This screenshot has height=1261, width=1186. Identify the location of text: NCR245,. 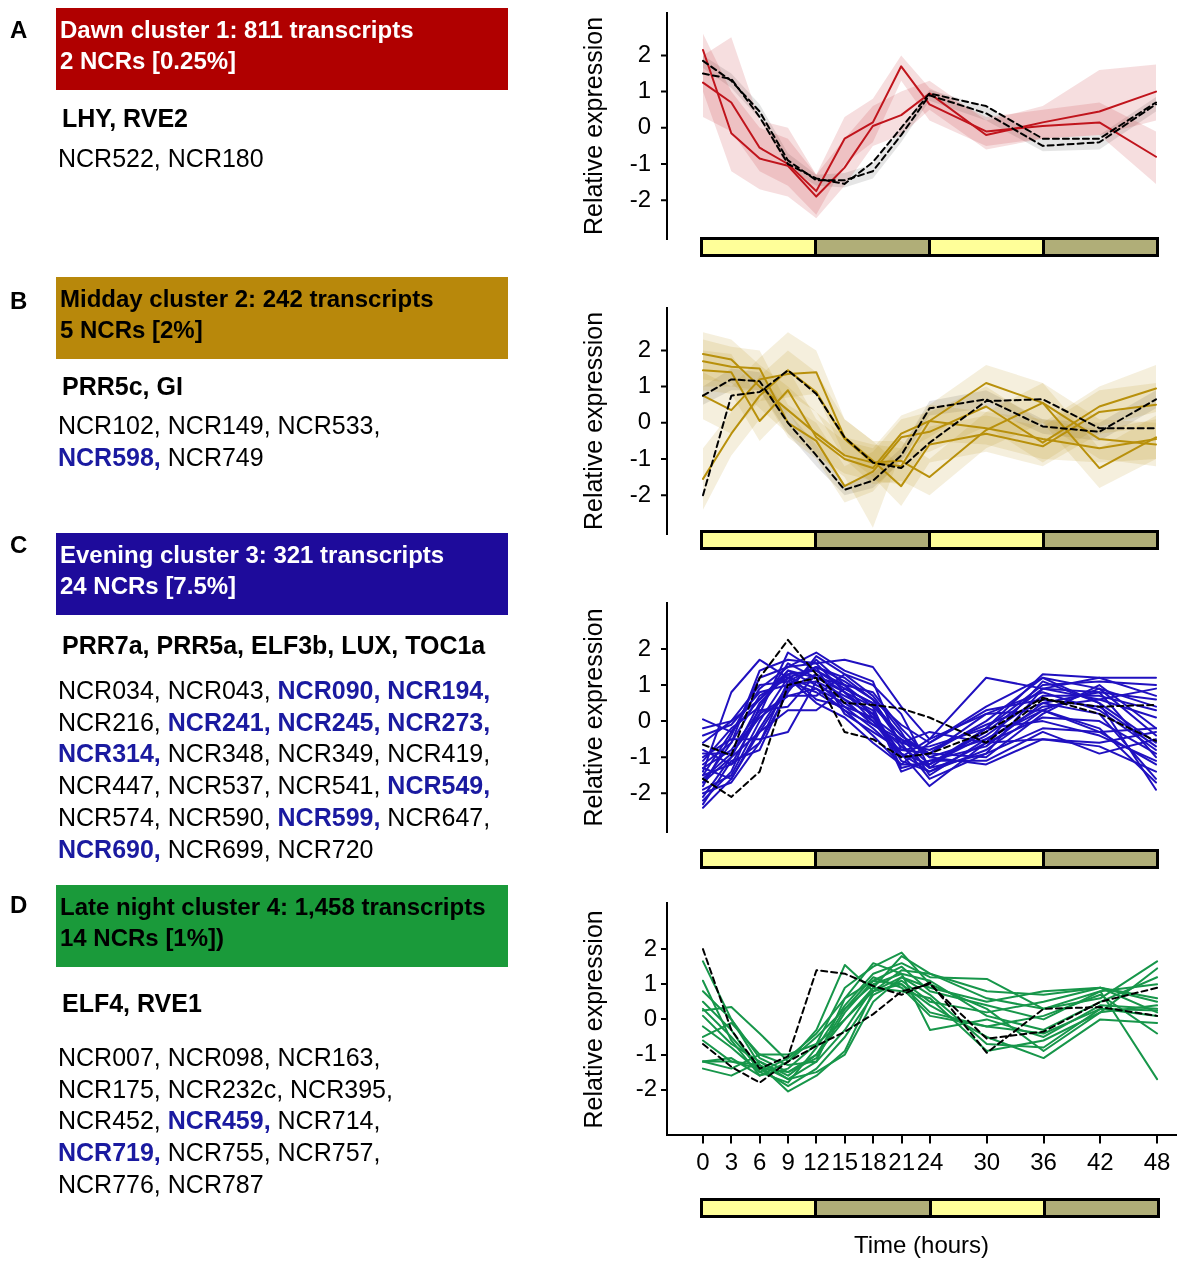
(329, 721).